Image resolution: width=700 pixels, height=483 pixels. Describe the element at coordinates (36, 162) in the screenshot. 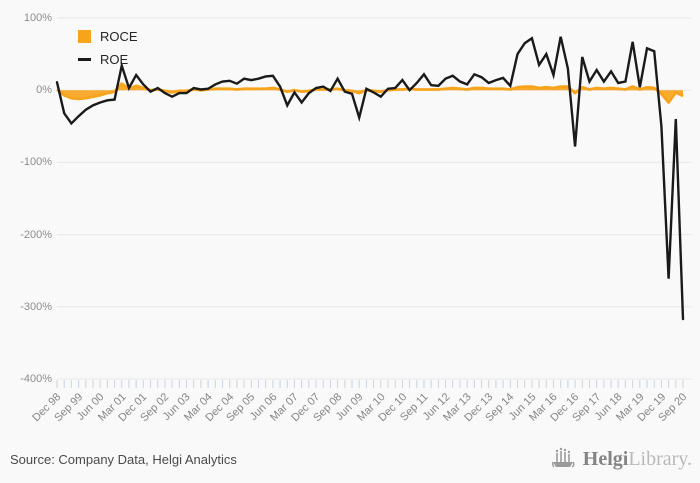

I see `y-tick-label: -100%` at that location.